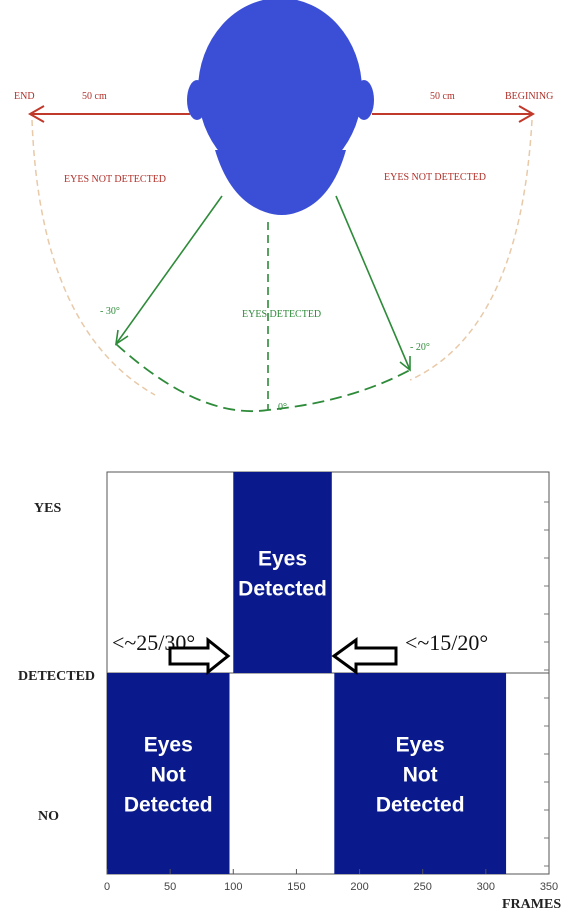  What do you see at coordinates (359, 887) in the screenshot?
I see `x-tick-label: 200` at bounding box center [359, 887].